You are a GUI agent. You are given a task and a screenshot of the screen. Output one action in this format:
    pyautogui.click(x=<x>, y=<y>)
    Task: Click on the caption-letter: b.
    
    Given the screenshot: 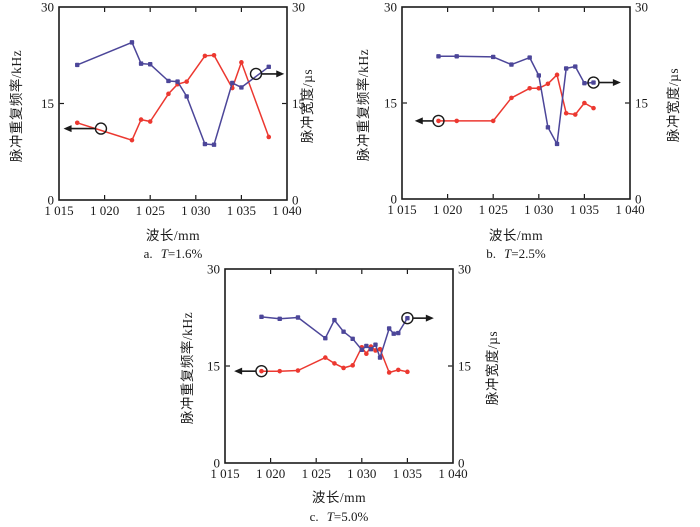 What is the action you would take?
    pyautogui.click(x=491, y=253)
    